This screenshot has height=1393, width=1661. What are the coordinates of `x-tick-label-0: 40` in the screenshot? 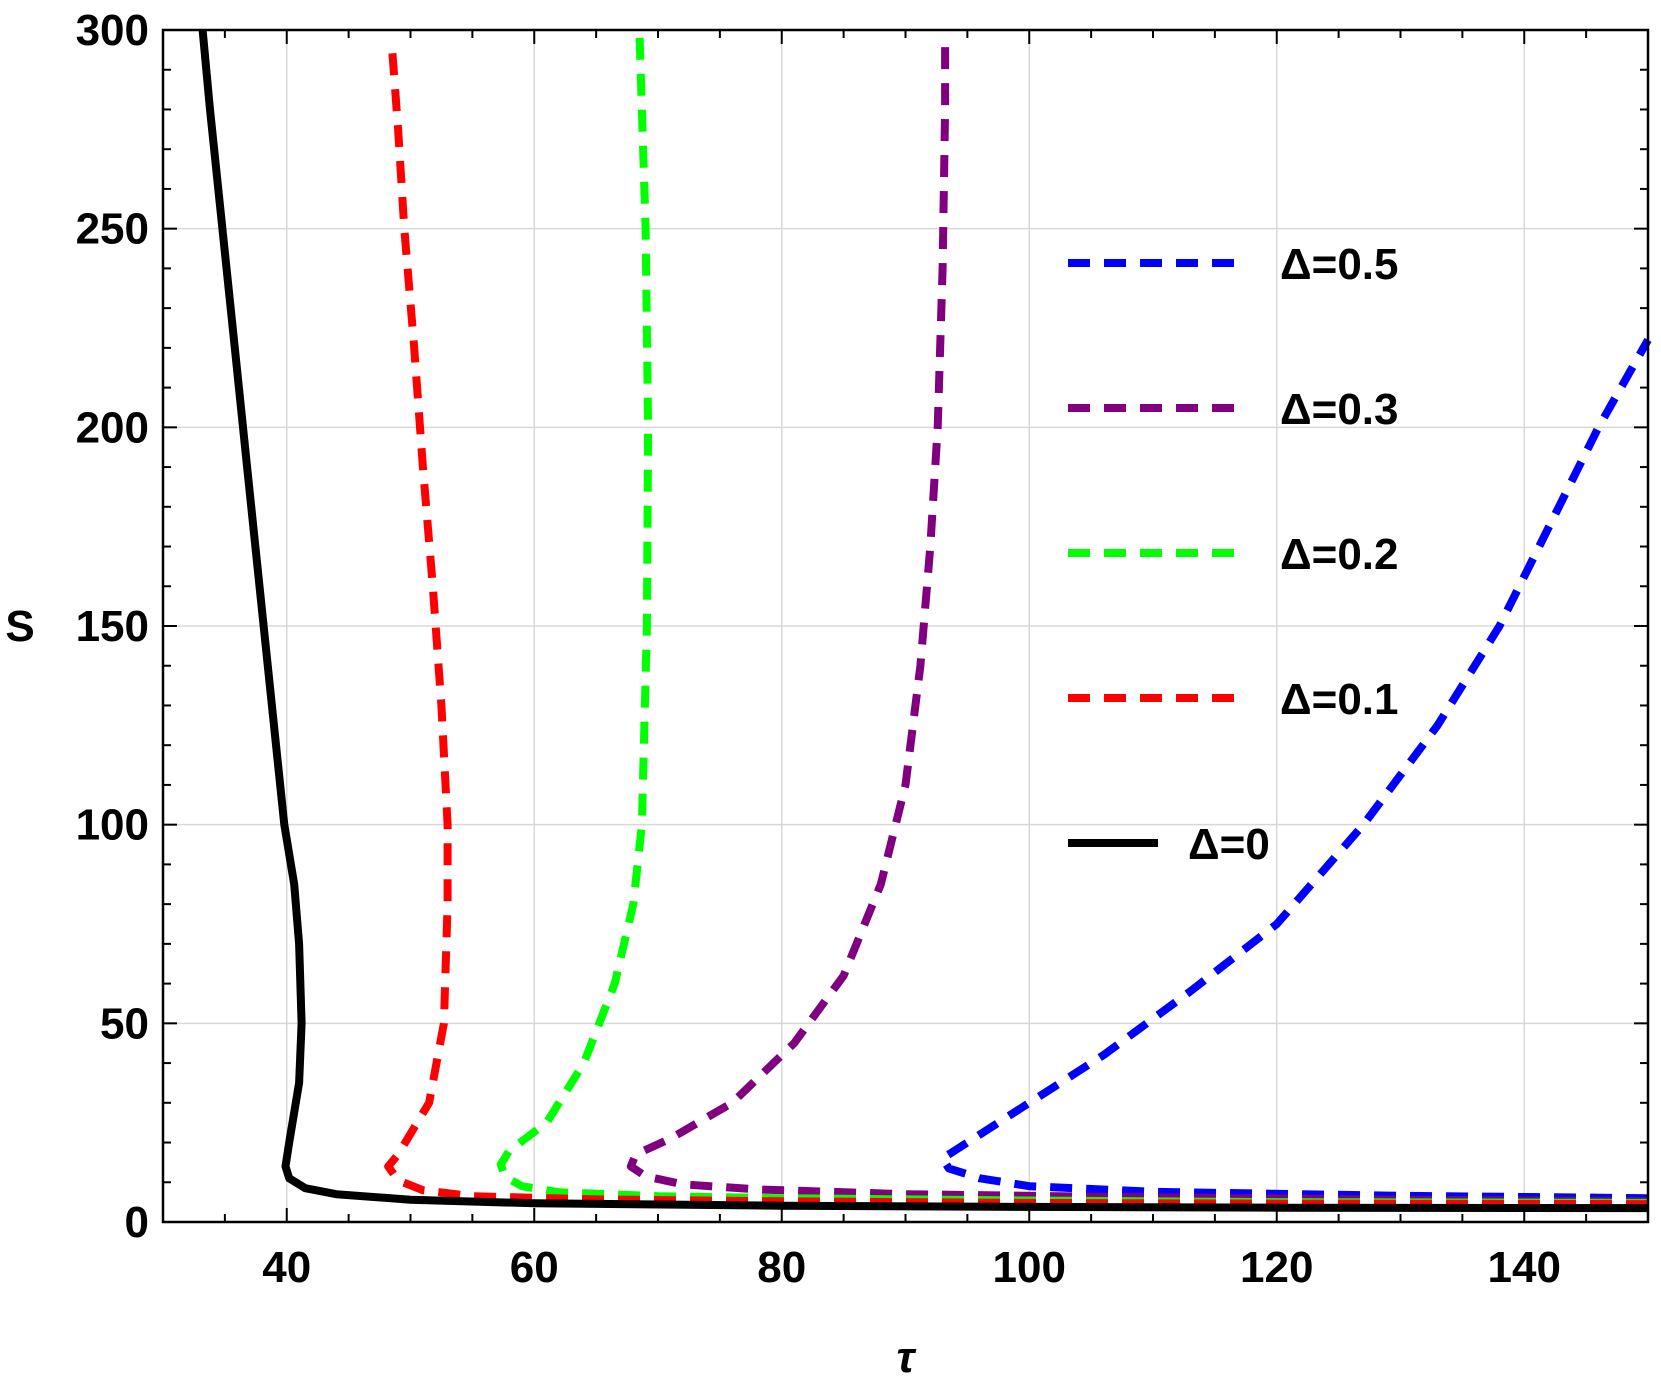 It's located at (286, 1267).